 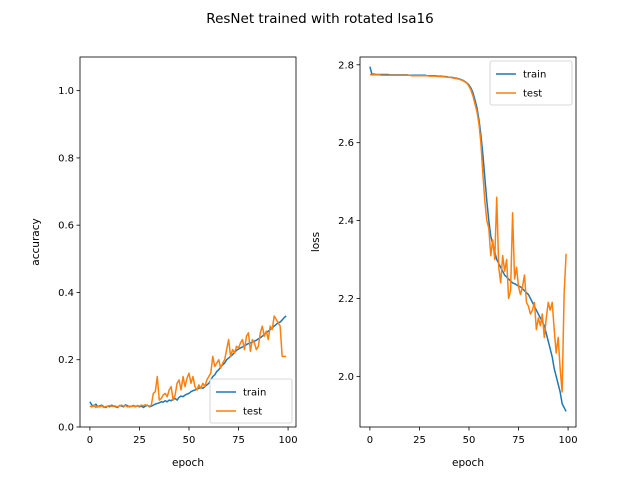 What do you see at coordinates (346, 65) in the screenshot?
I see `y-tick-label: 2.8` at bounding box center [346, 65].